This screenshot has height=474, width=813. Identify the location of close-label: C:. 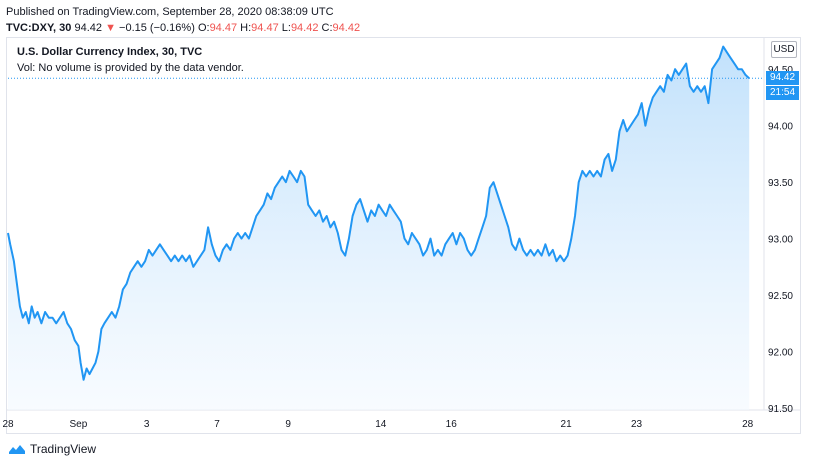
(327, 28).